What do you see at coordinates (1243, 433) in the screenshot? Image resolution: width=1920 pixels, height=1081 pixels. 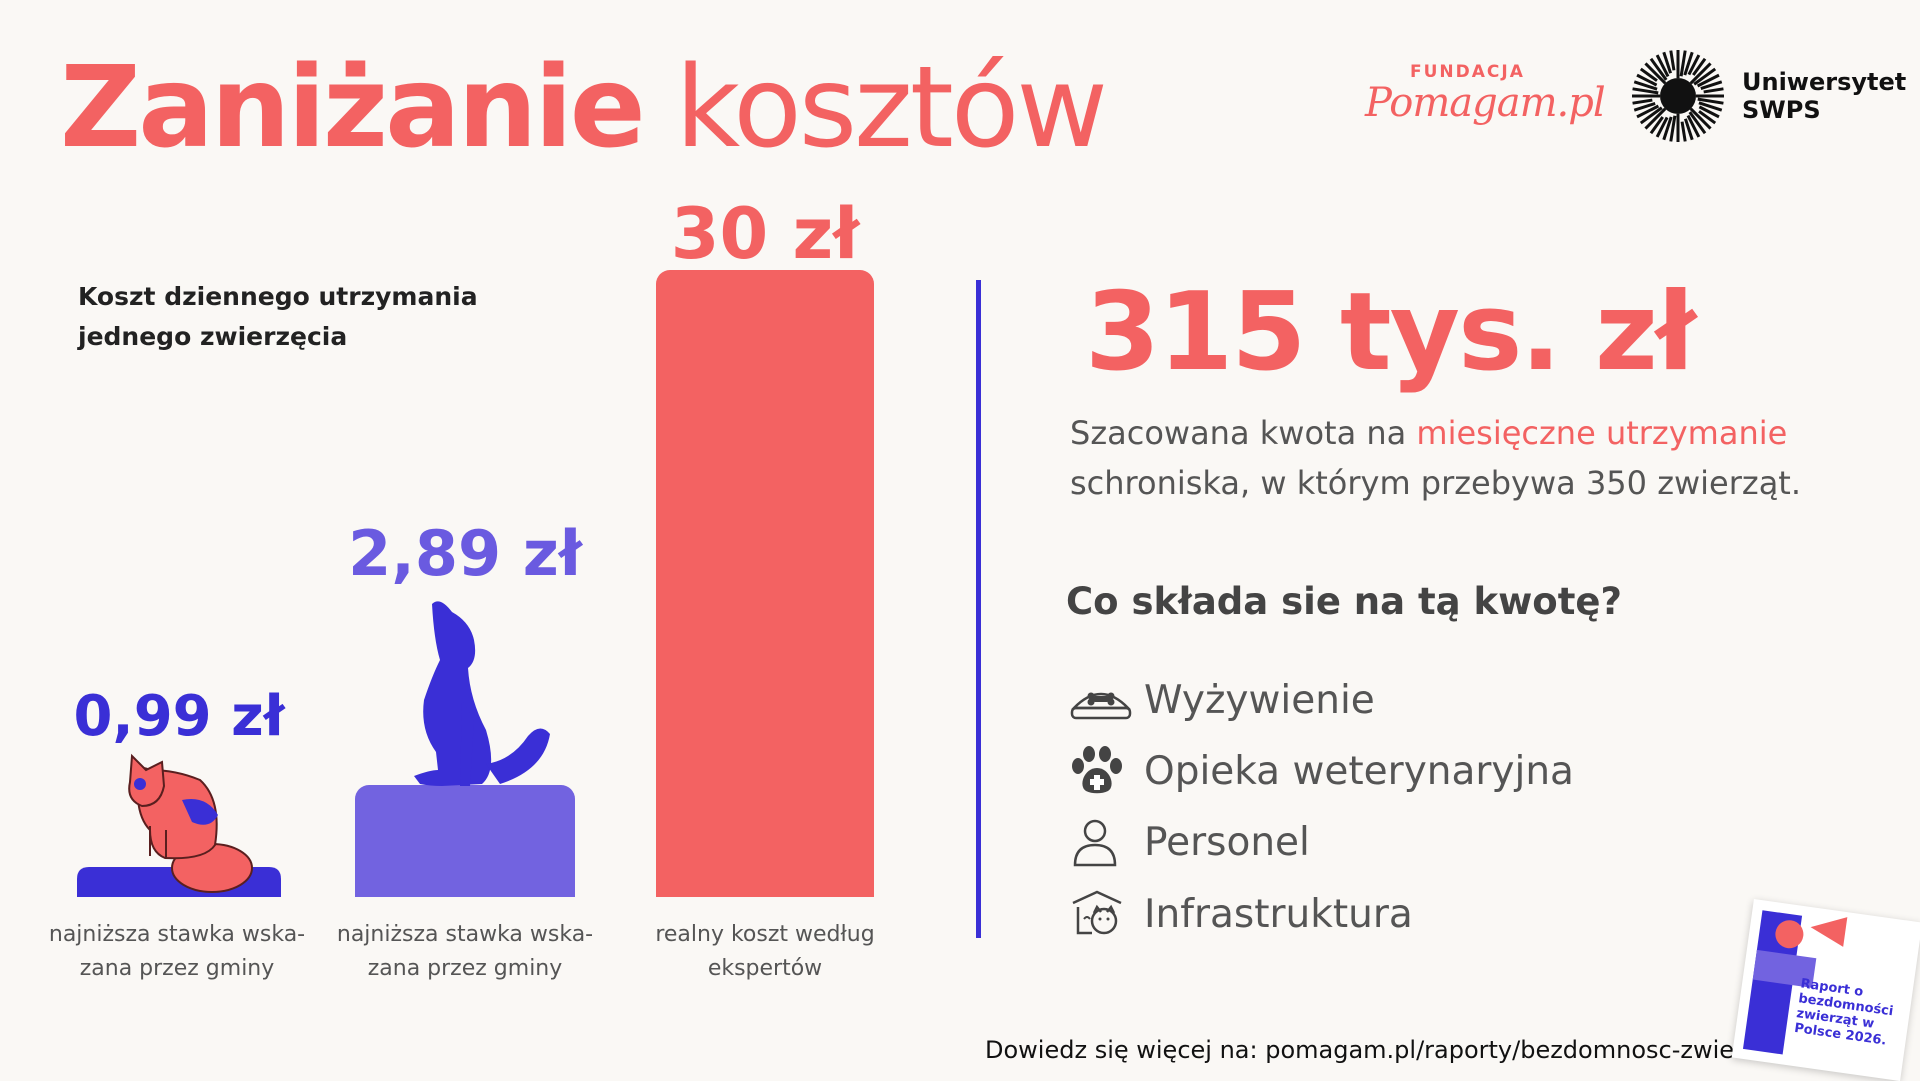 I see `description-text-1: Szacowana kwota na` at bounding box center [1243, 433].